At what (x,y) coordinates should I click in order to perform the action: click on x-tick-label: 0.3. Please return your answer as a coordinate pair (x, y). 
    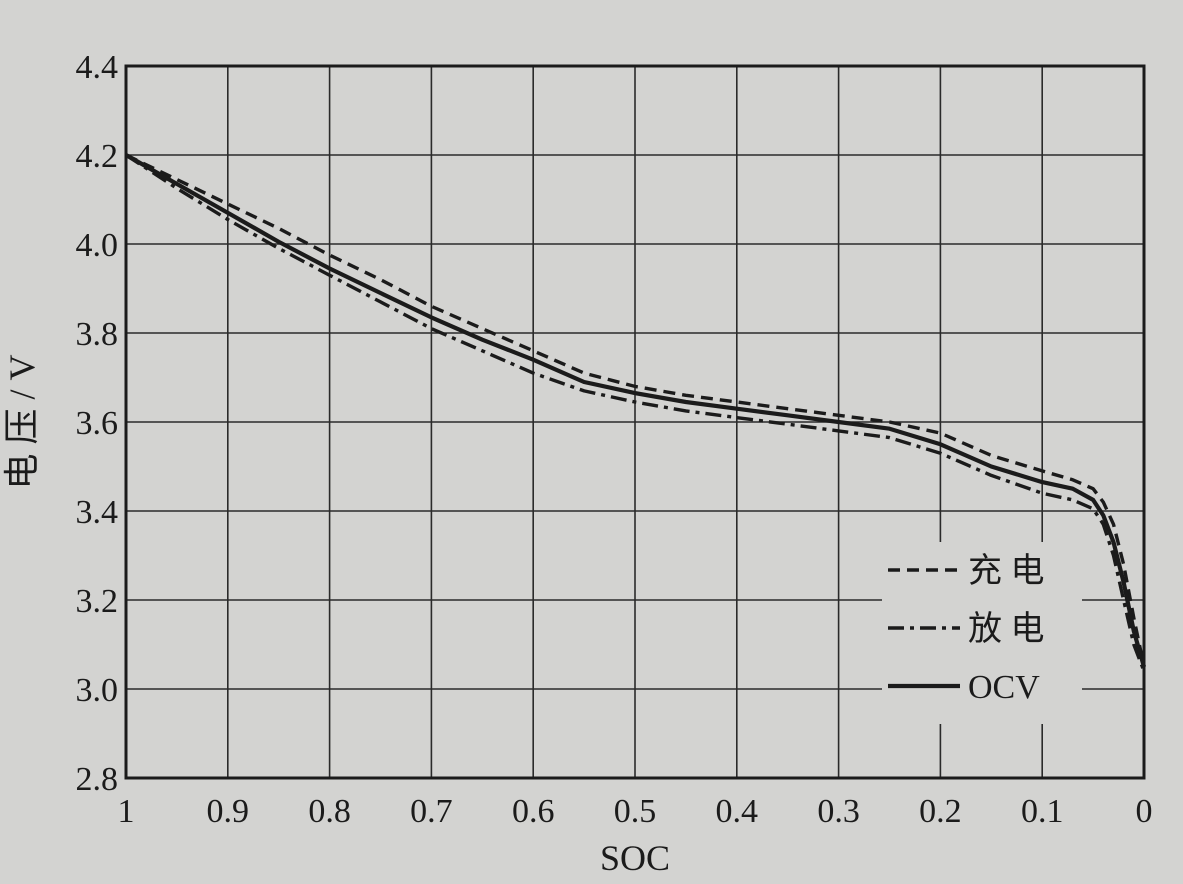
    Looking at the image, I should click on (838, 811).